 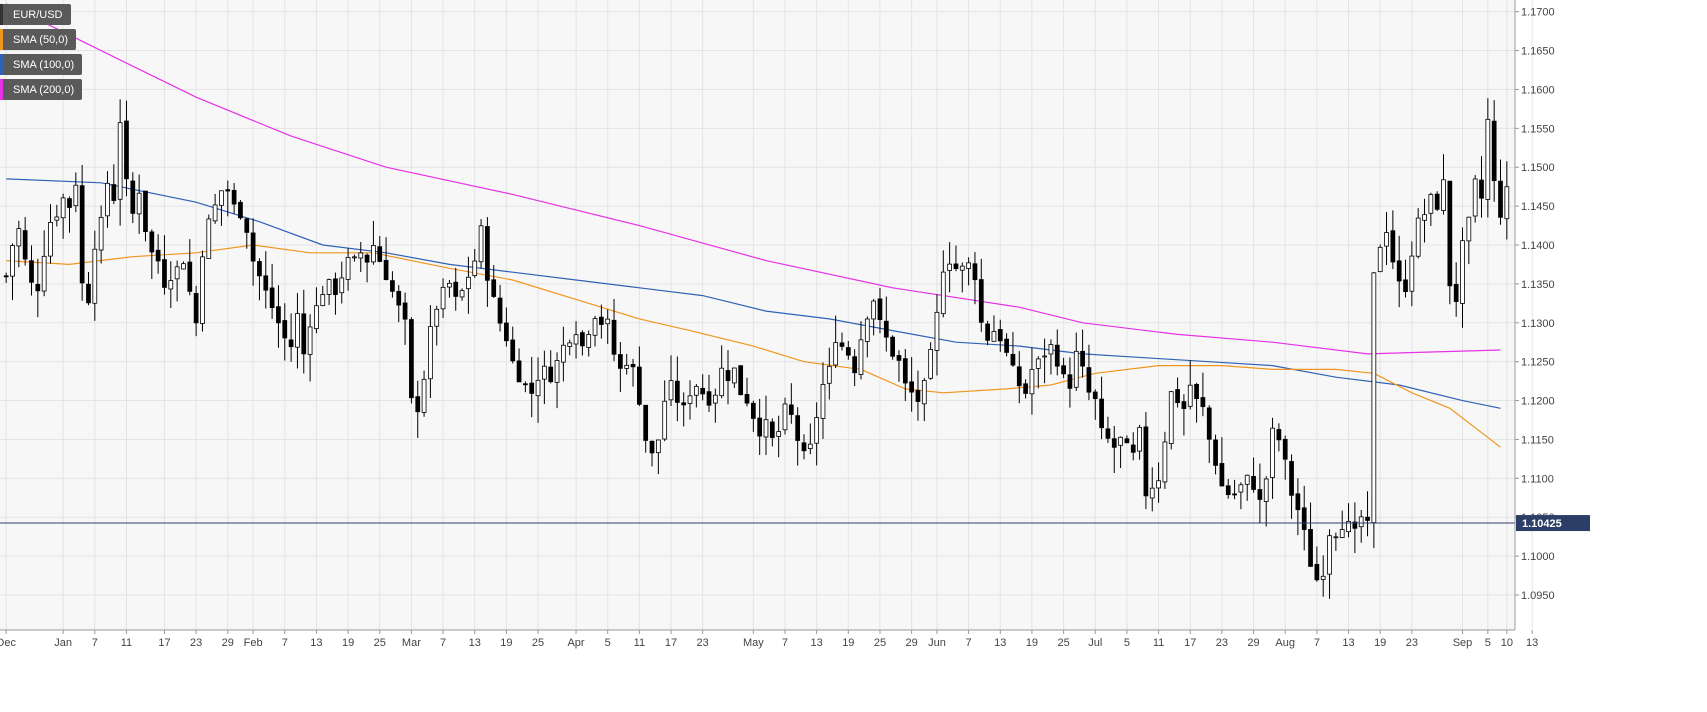 What do you see at coordinates (1, 14) in the screenshot?
I see `swatch` at bounding box center [1, 14].